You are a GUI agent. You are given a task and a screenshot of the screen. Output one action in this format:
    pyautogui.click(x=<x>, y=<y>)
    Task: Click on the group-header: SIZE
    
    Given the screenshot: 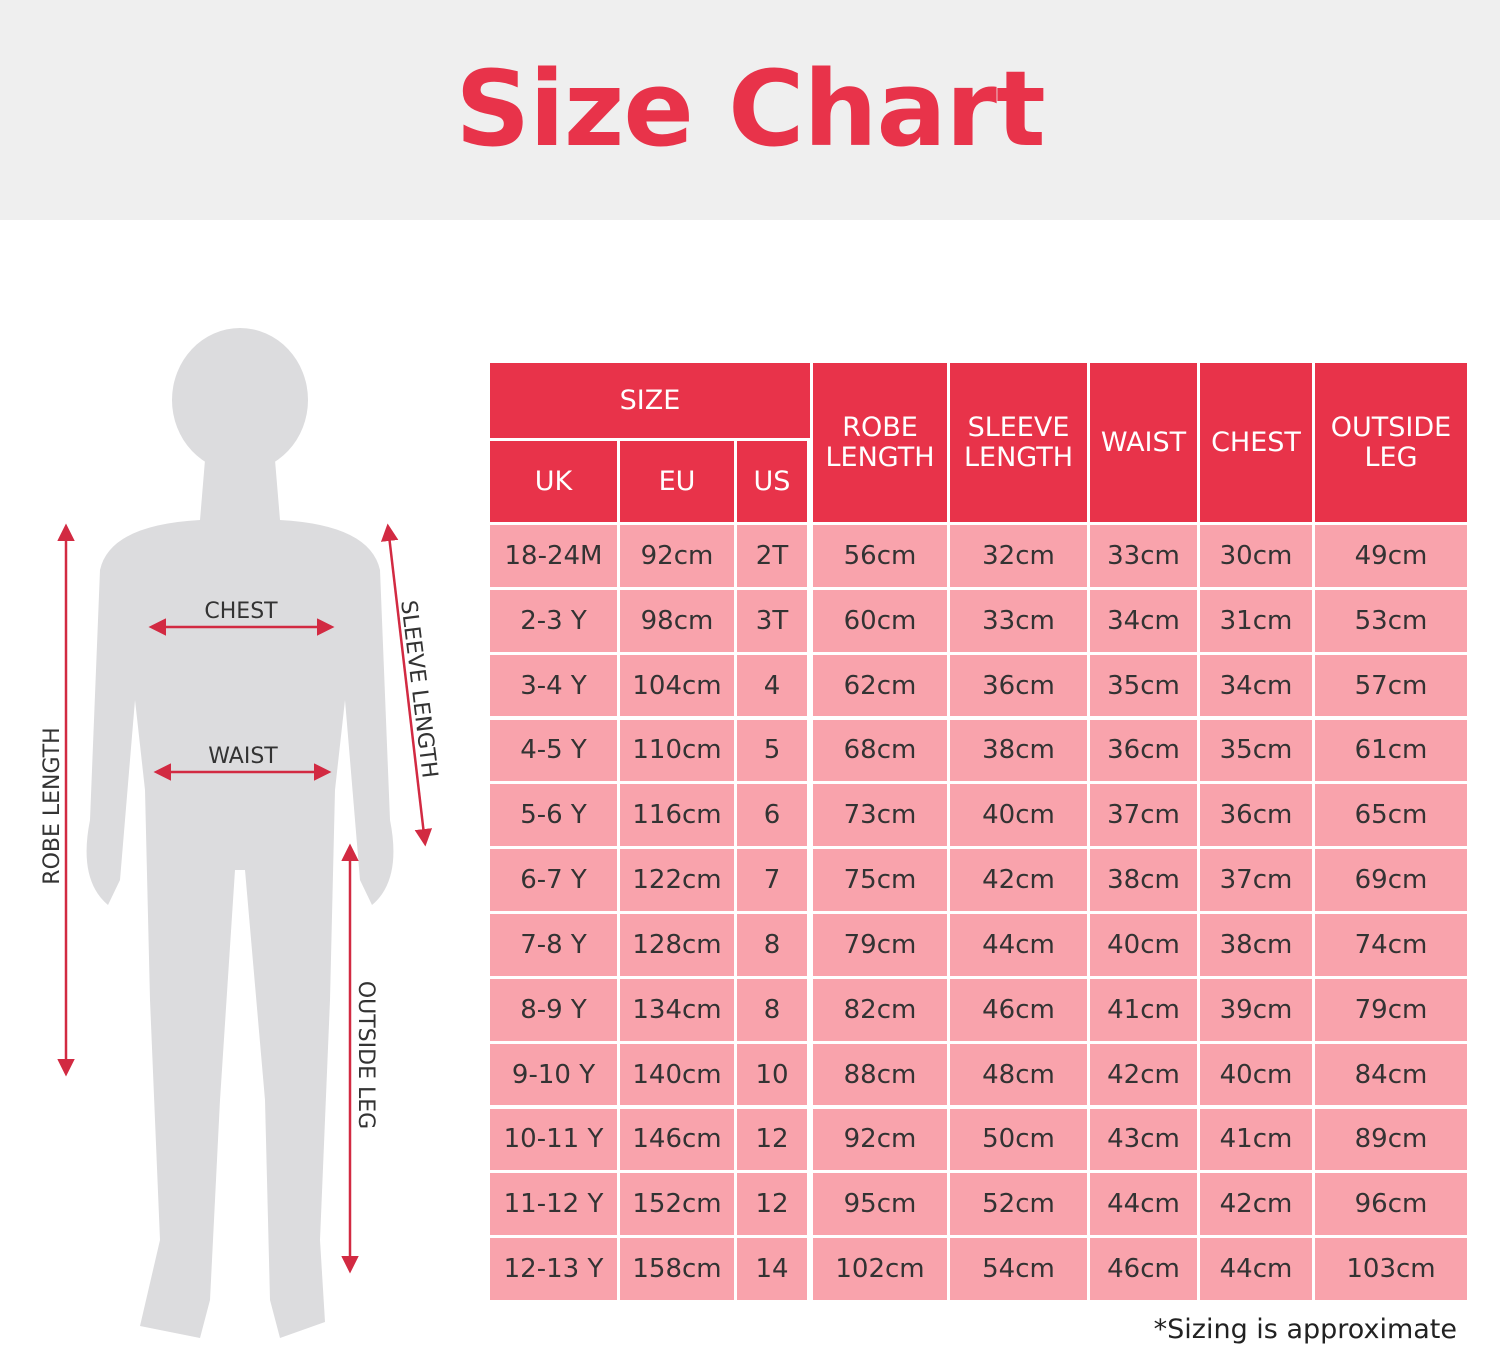 What is the action you would take?
    pyautogui.click(x=650, y=400)
    